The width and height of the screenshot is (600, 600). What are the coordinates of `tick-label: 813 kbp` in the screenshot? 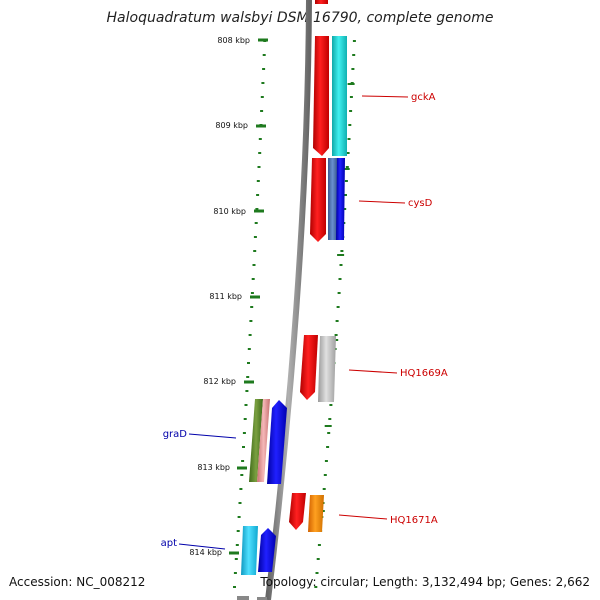 It's located at (213, 467).